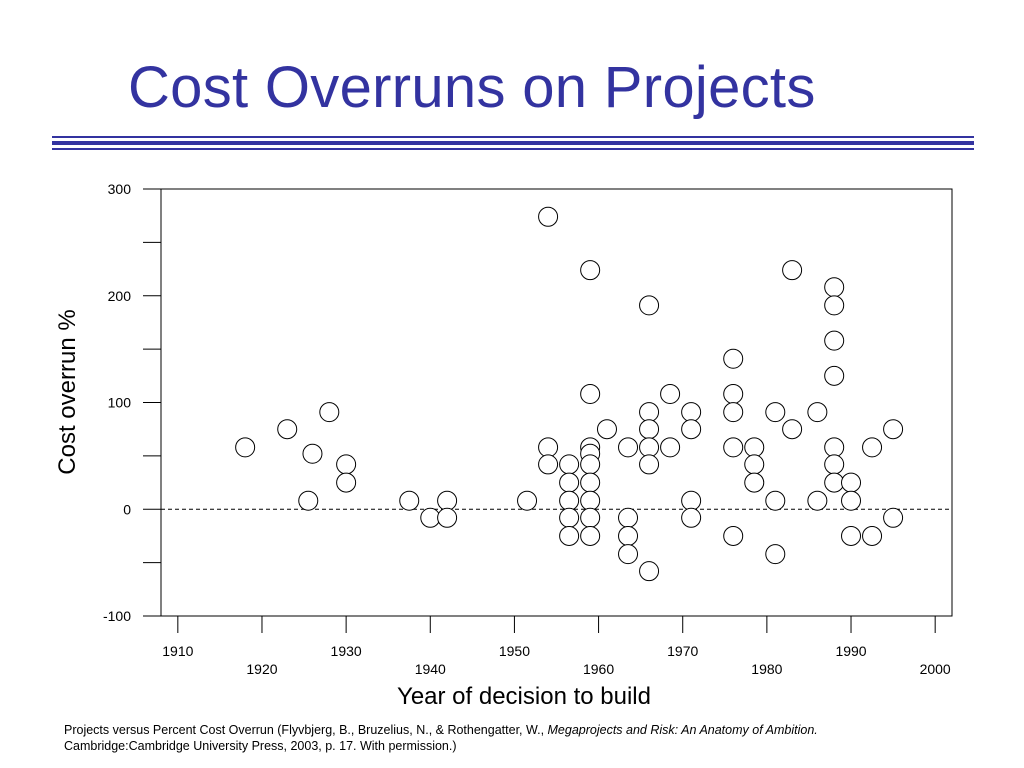  Describe the element at coordinates (513, 143) in the screenshot. I see `title-divider` at that location.